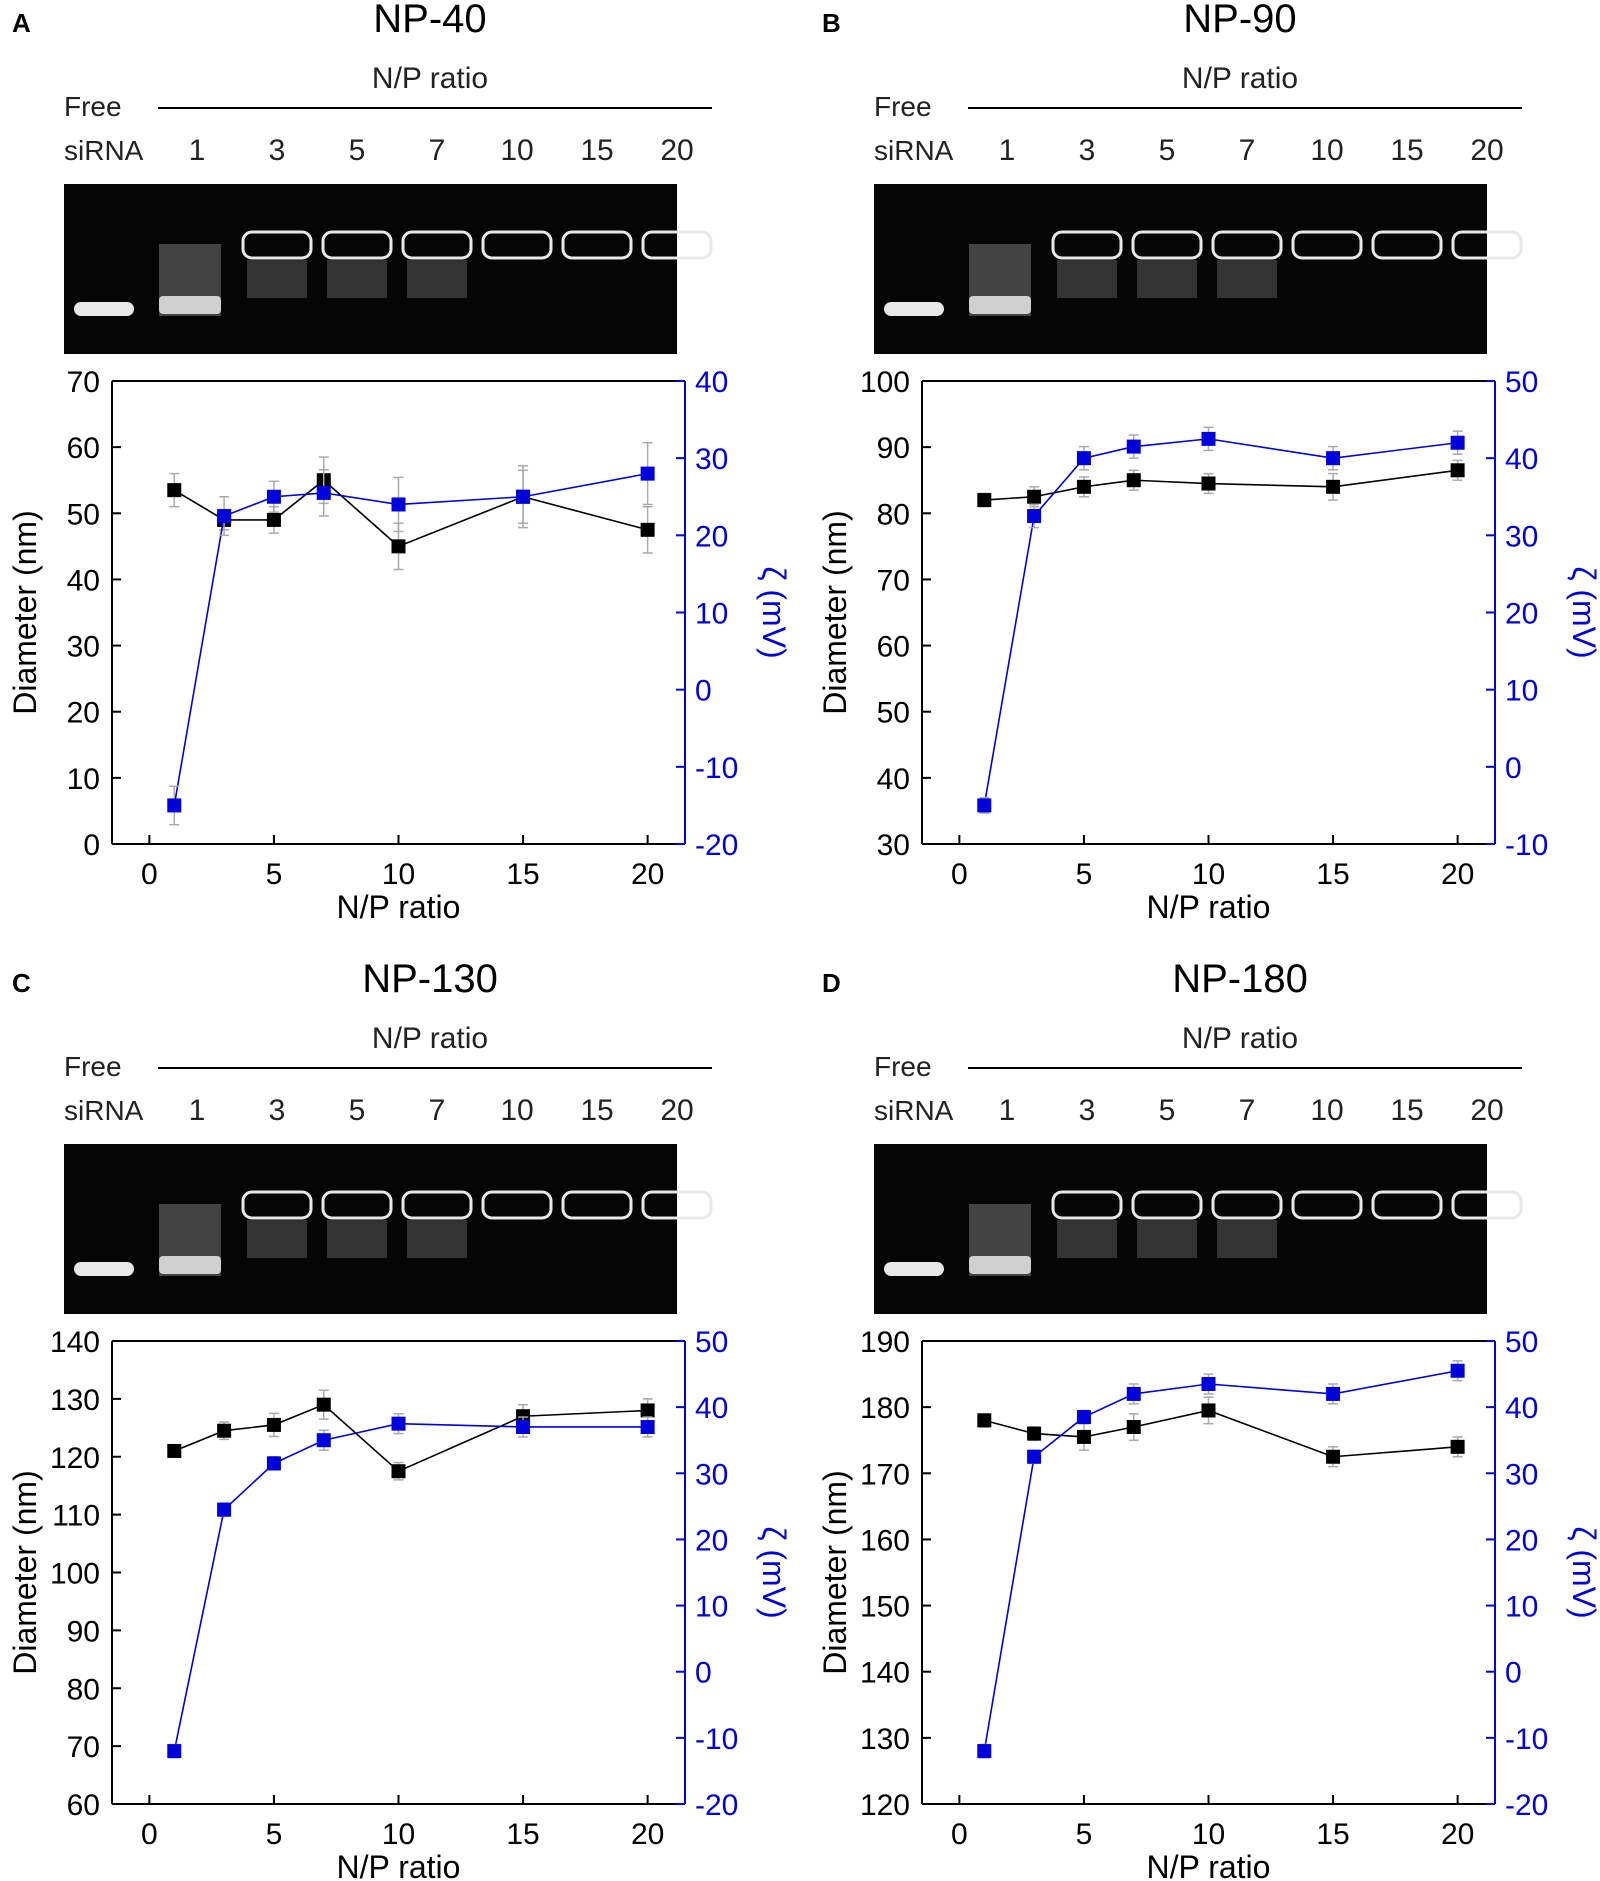 The width and height of the screenshot is (1600, 1881). Describe the element at coordinates (893, 779) in the screenshot. I see `y-left-tick-label: 40` at that location.